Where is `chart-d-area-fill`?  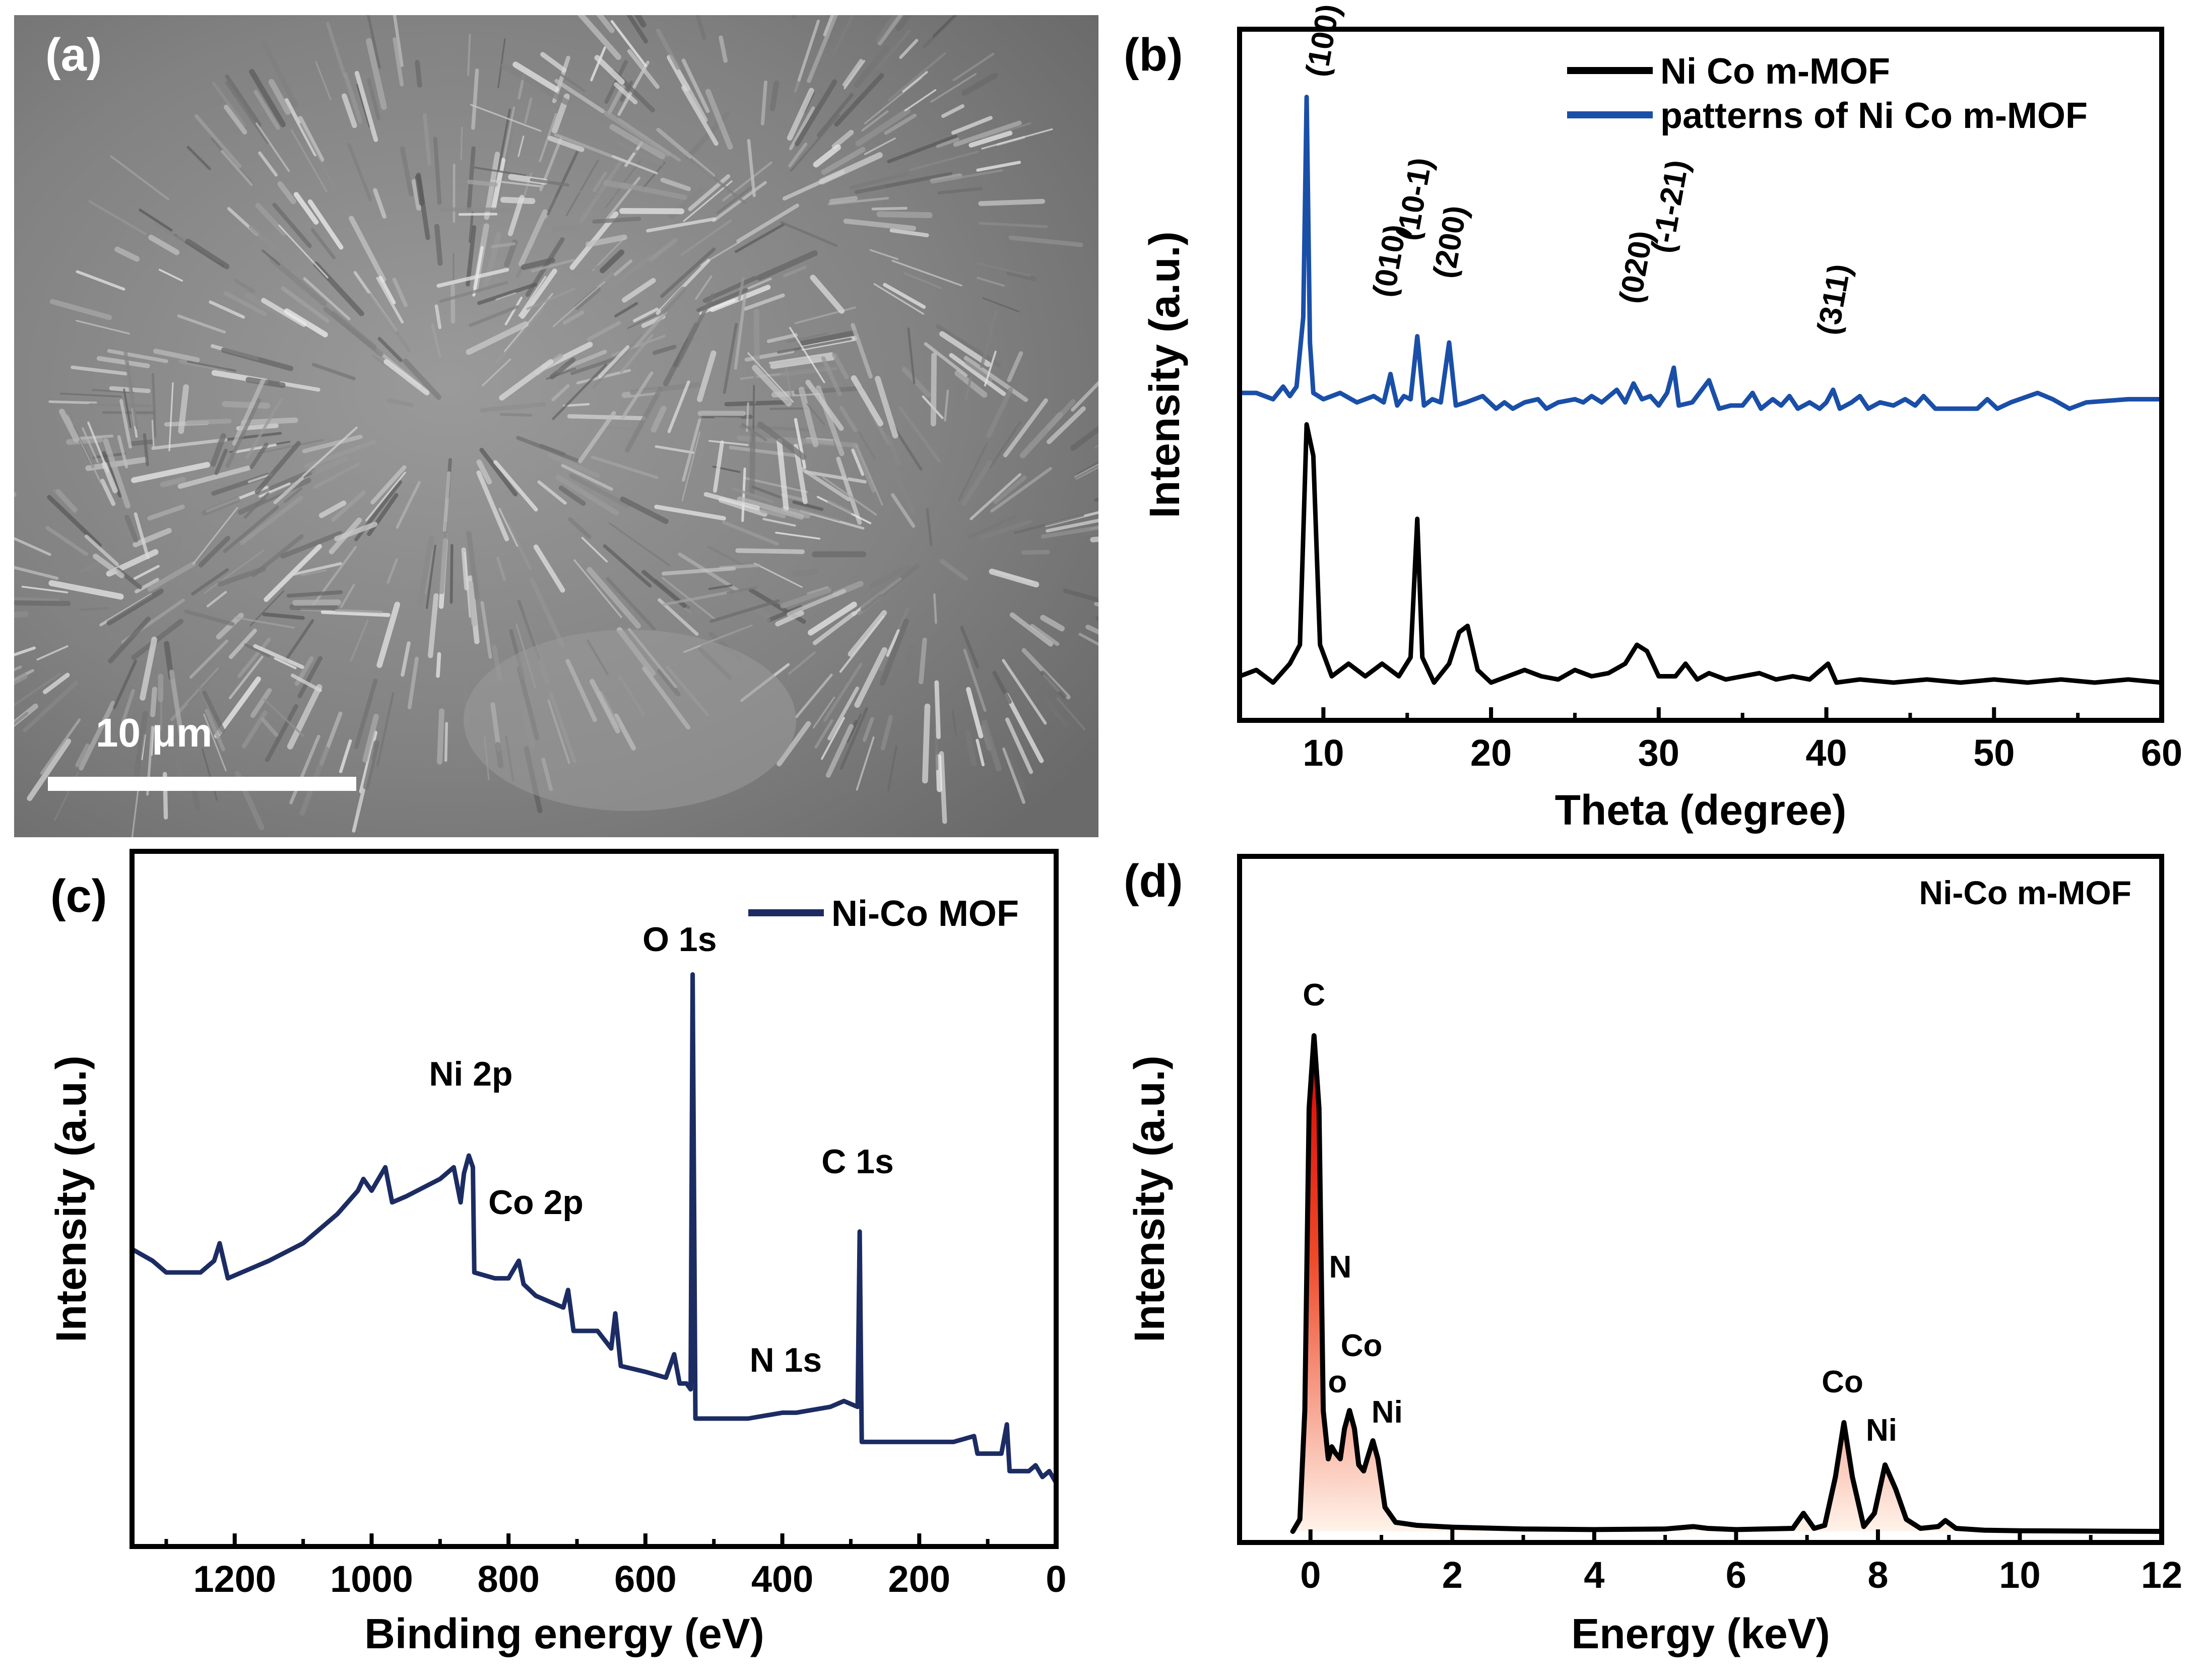
chart-d-area-fill is located at coordinates (1727, 1283).